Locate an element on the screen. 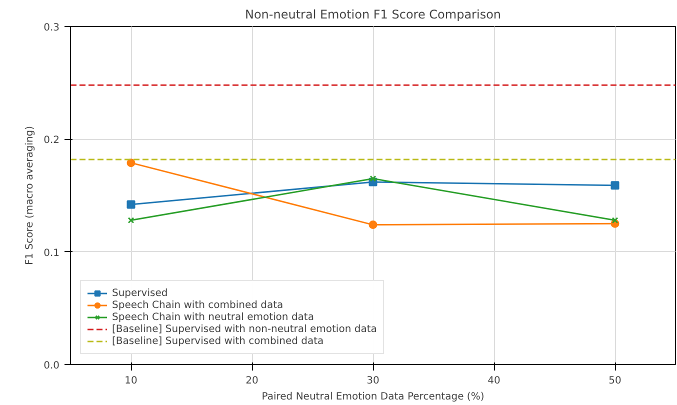 This screenshot has height=405, width=677. legend-label: Speech Chain with combined data is located at coordinates (198, 305).